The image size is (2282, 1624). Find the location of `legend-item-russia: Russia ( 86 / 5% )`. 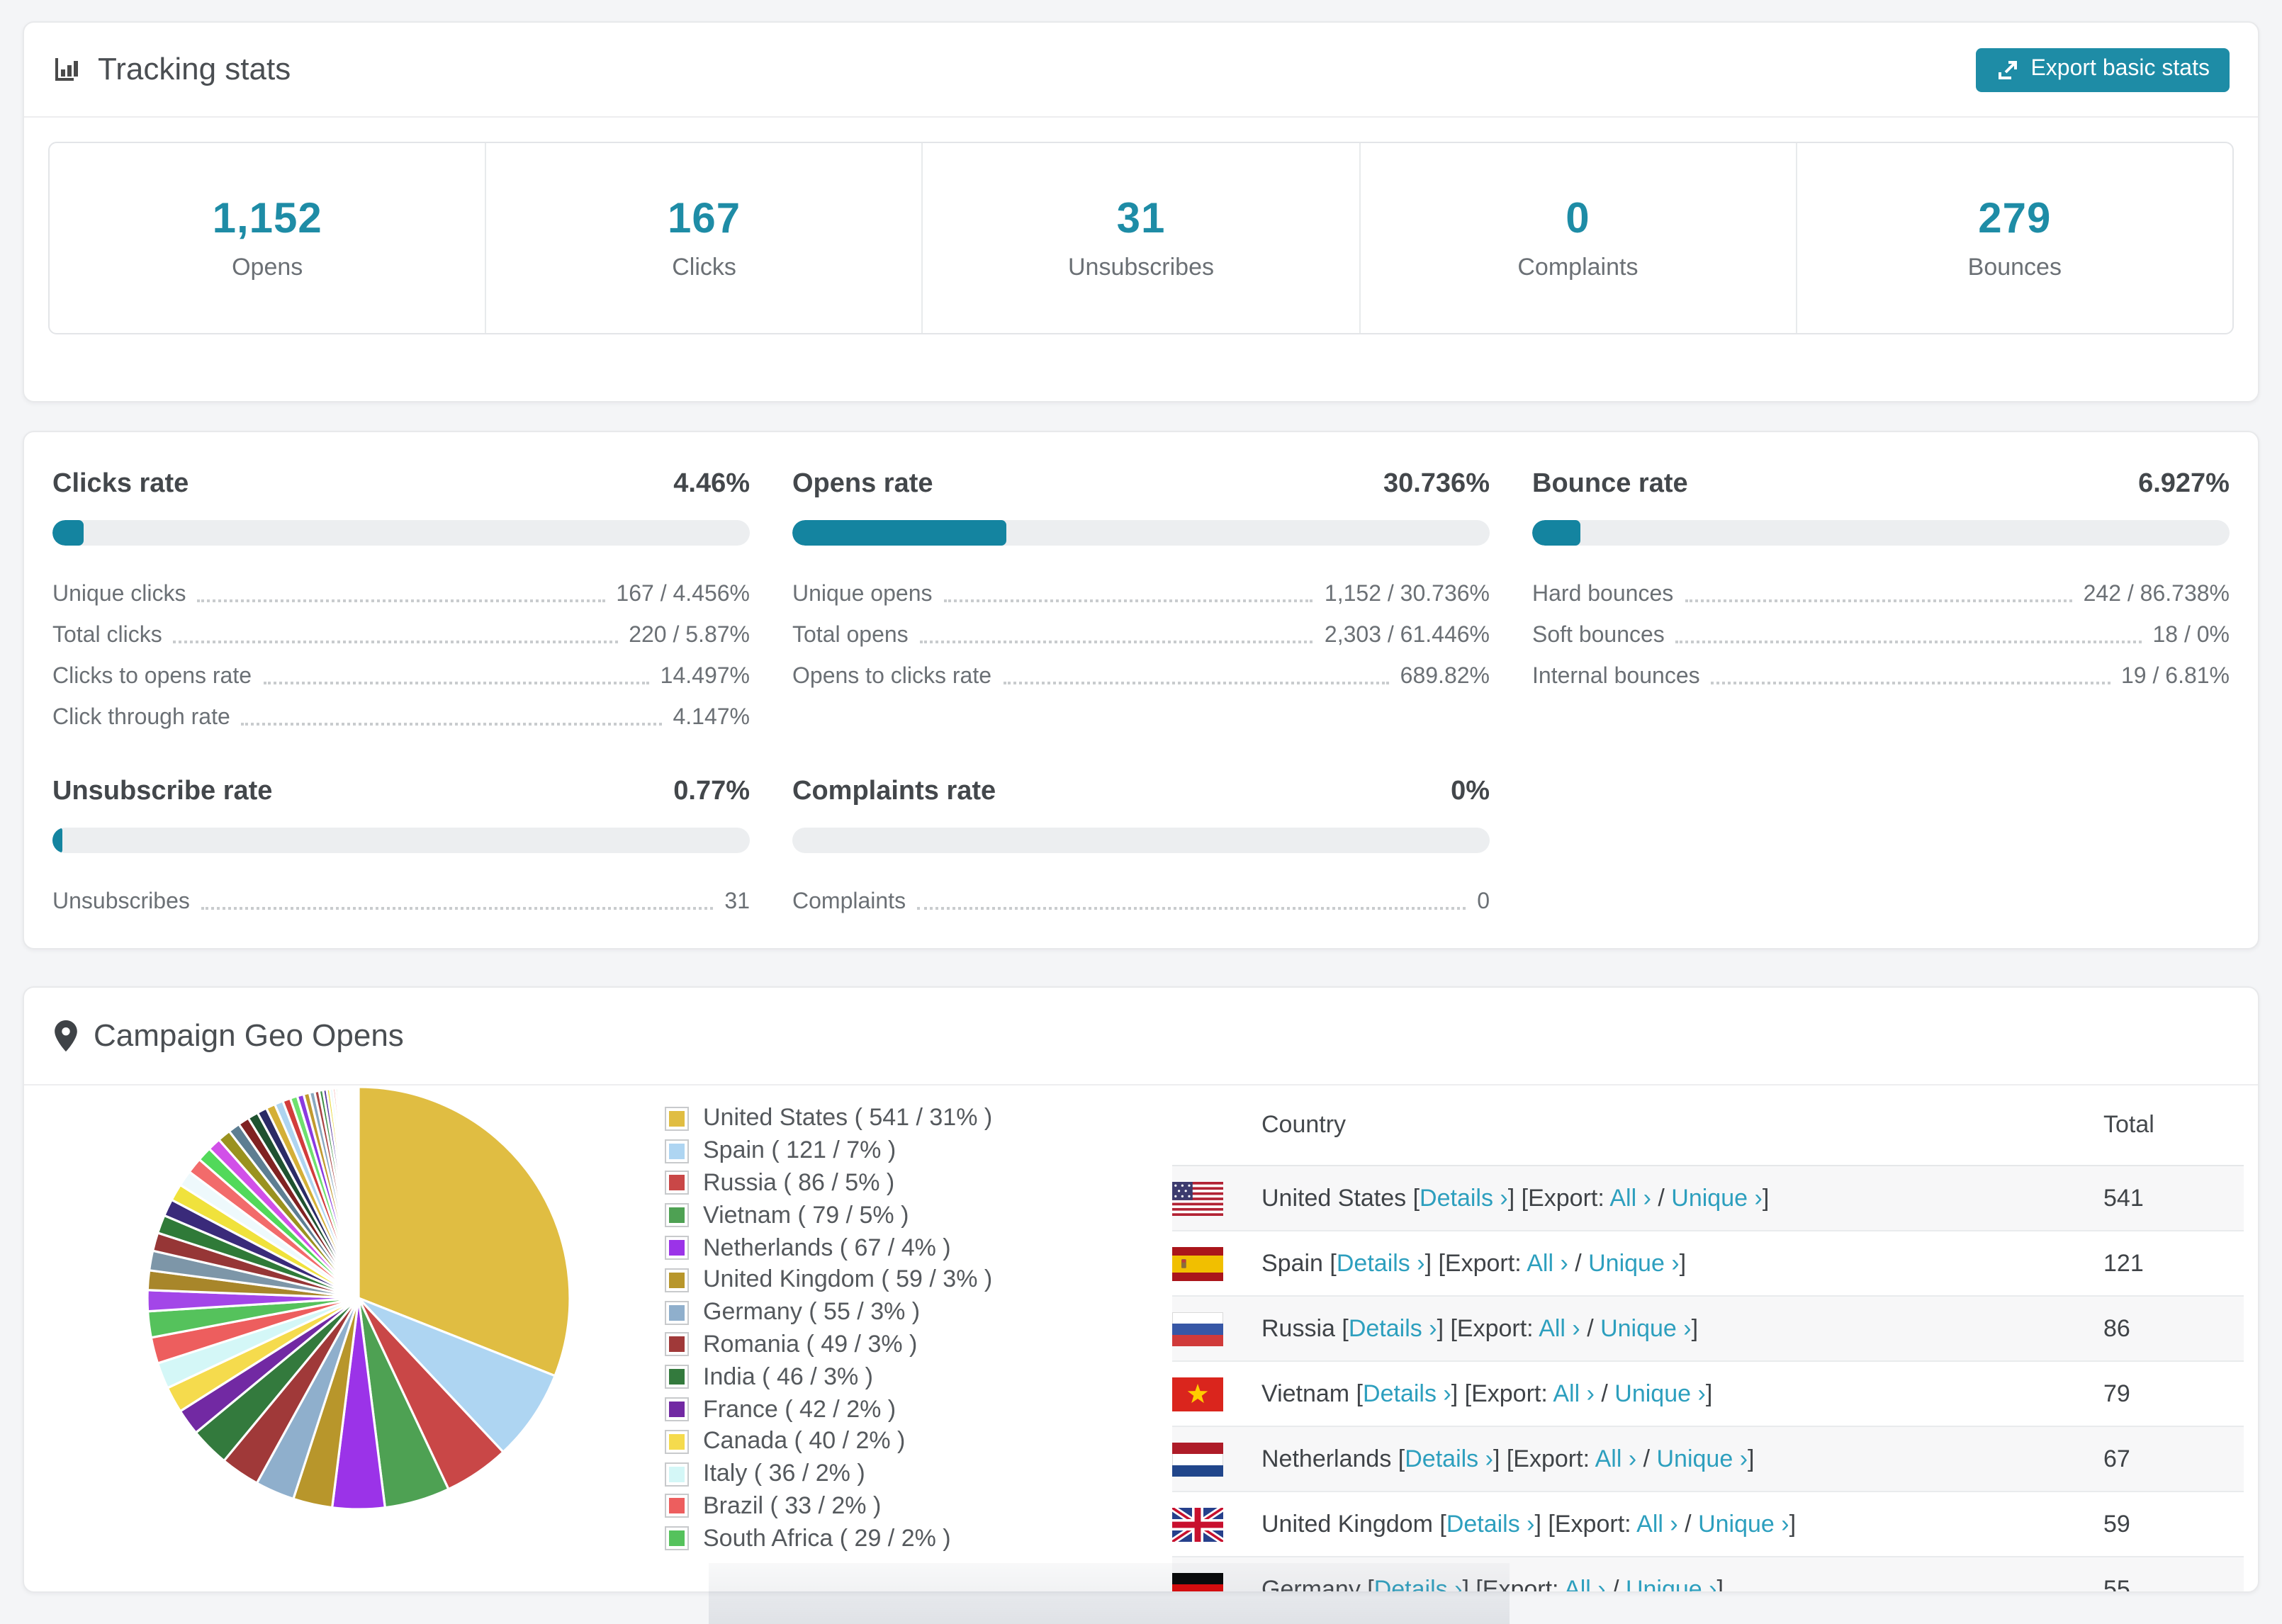

legend-item-russia: Russia ( 86 / 5% ) is located at coordinates (828, 1183).